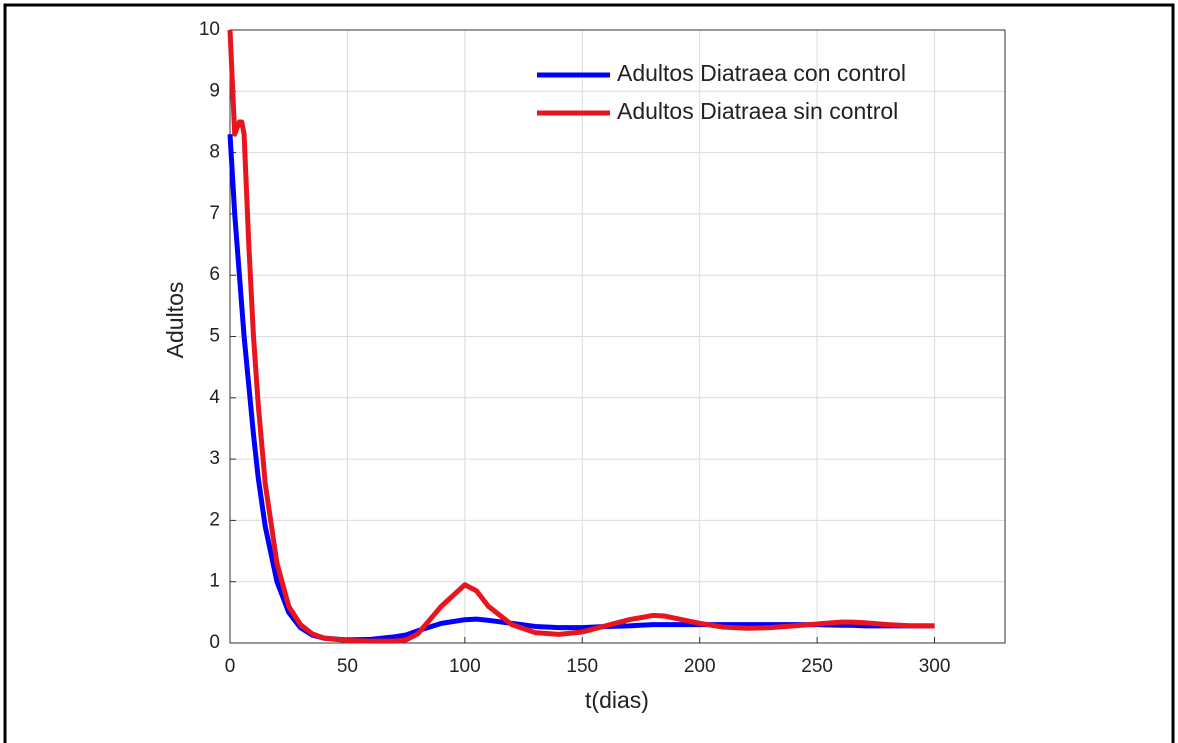 The width and height of the screenshot is (1178, 743). What do you see at coordinates (214, 581) in the screenshot?
I see `y-tick-label: 1` at bounding box center [214, 581].